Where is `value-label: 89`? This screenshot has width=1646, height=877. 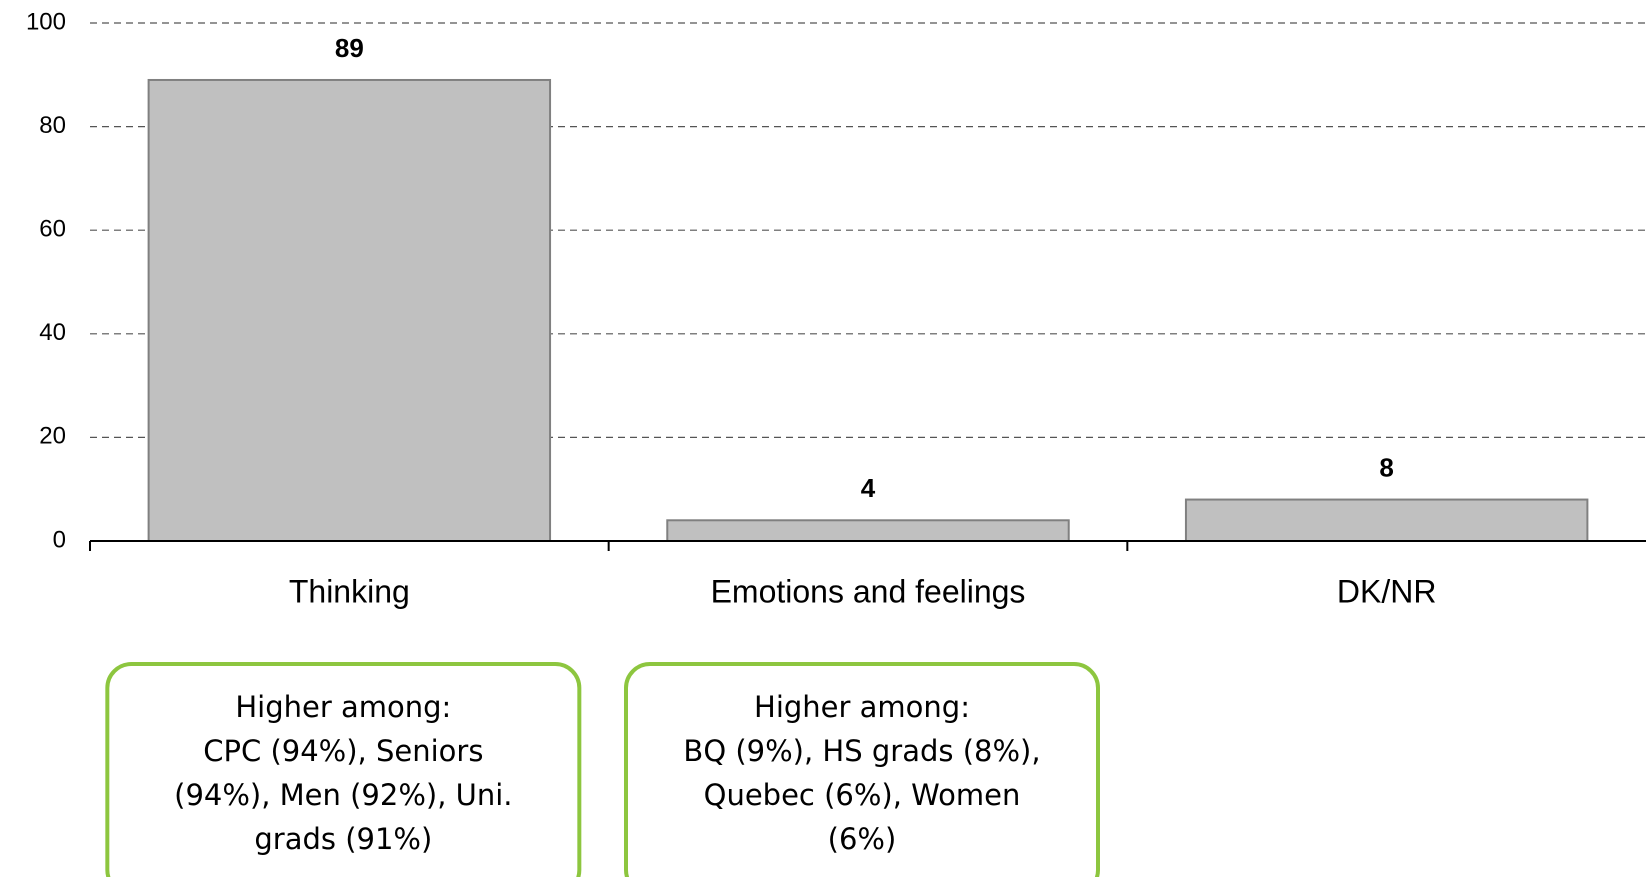
value-label: 89 is located at coordinates (349, 48).